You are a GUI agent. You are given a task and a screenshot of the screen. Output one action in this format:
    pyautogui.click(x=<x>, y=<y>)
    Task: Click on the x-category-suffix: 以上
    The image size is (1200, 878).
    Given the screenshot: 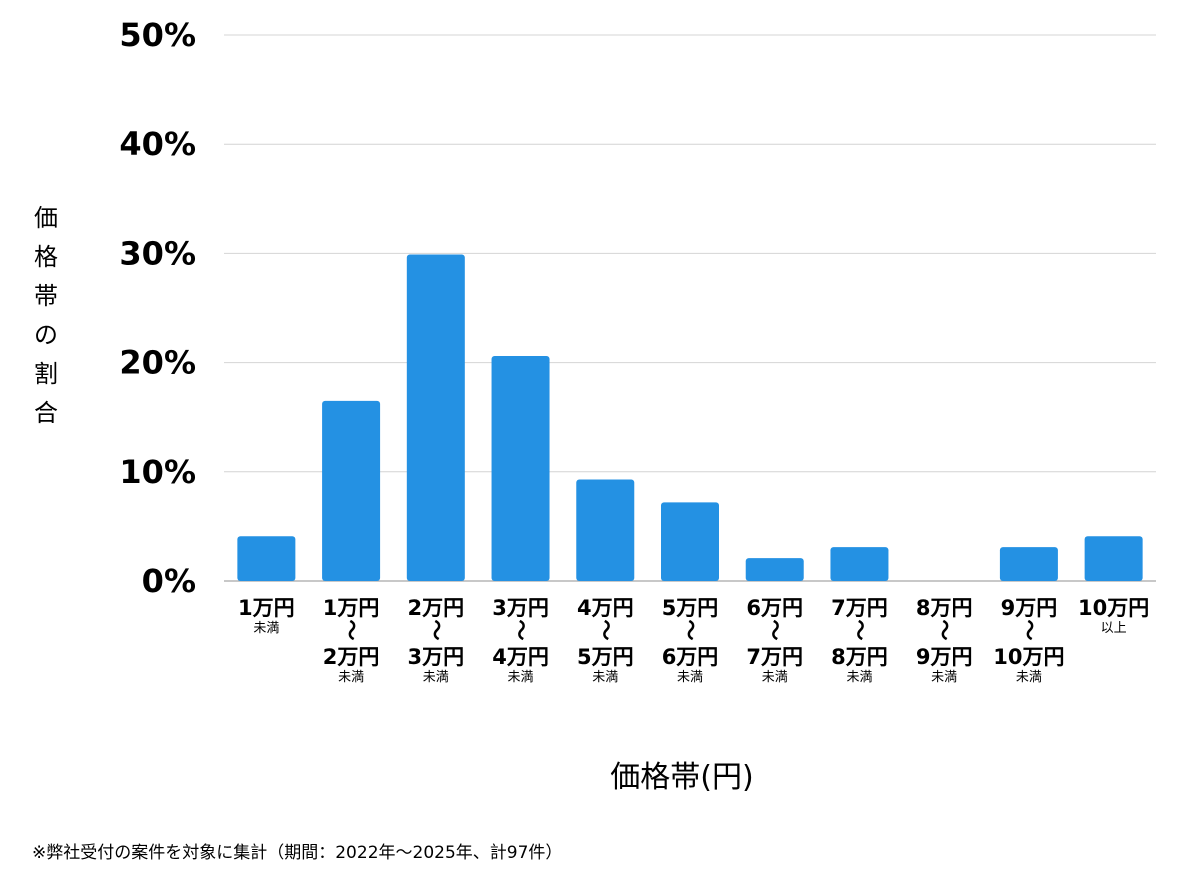 What is the action you would take?
    pyautogui.click(x=1114, y=628)
    